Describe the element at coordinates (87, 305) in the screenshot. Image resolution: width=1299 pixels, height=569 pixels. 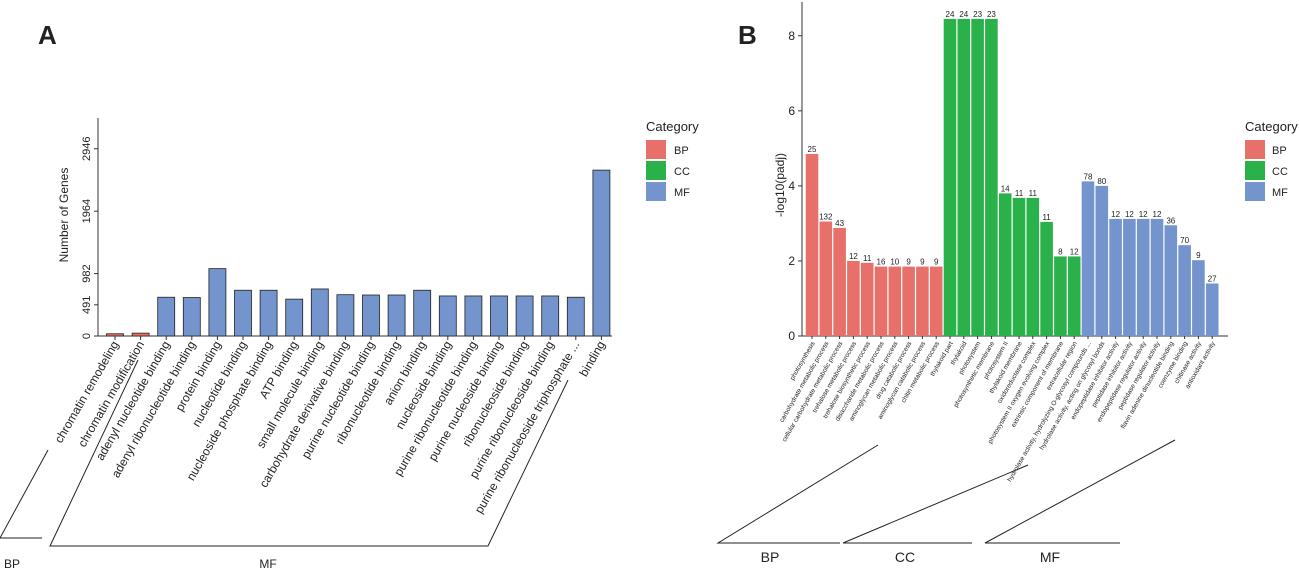
I see `y-tick-label: 491` at that location.